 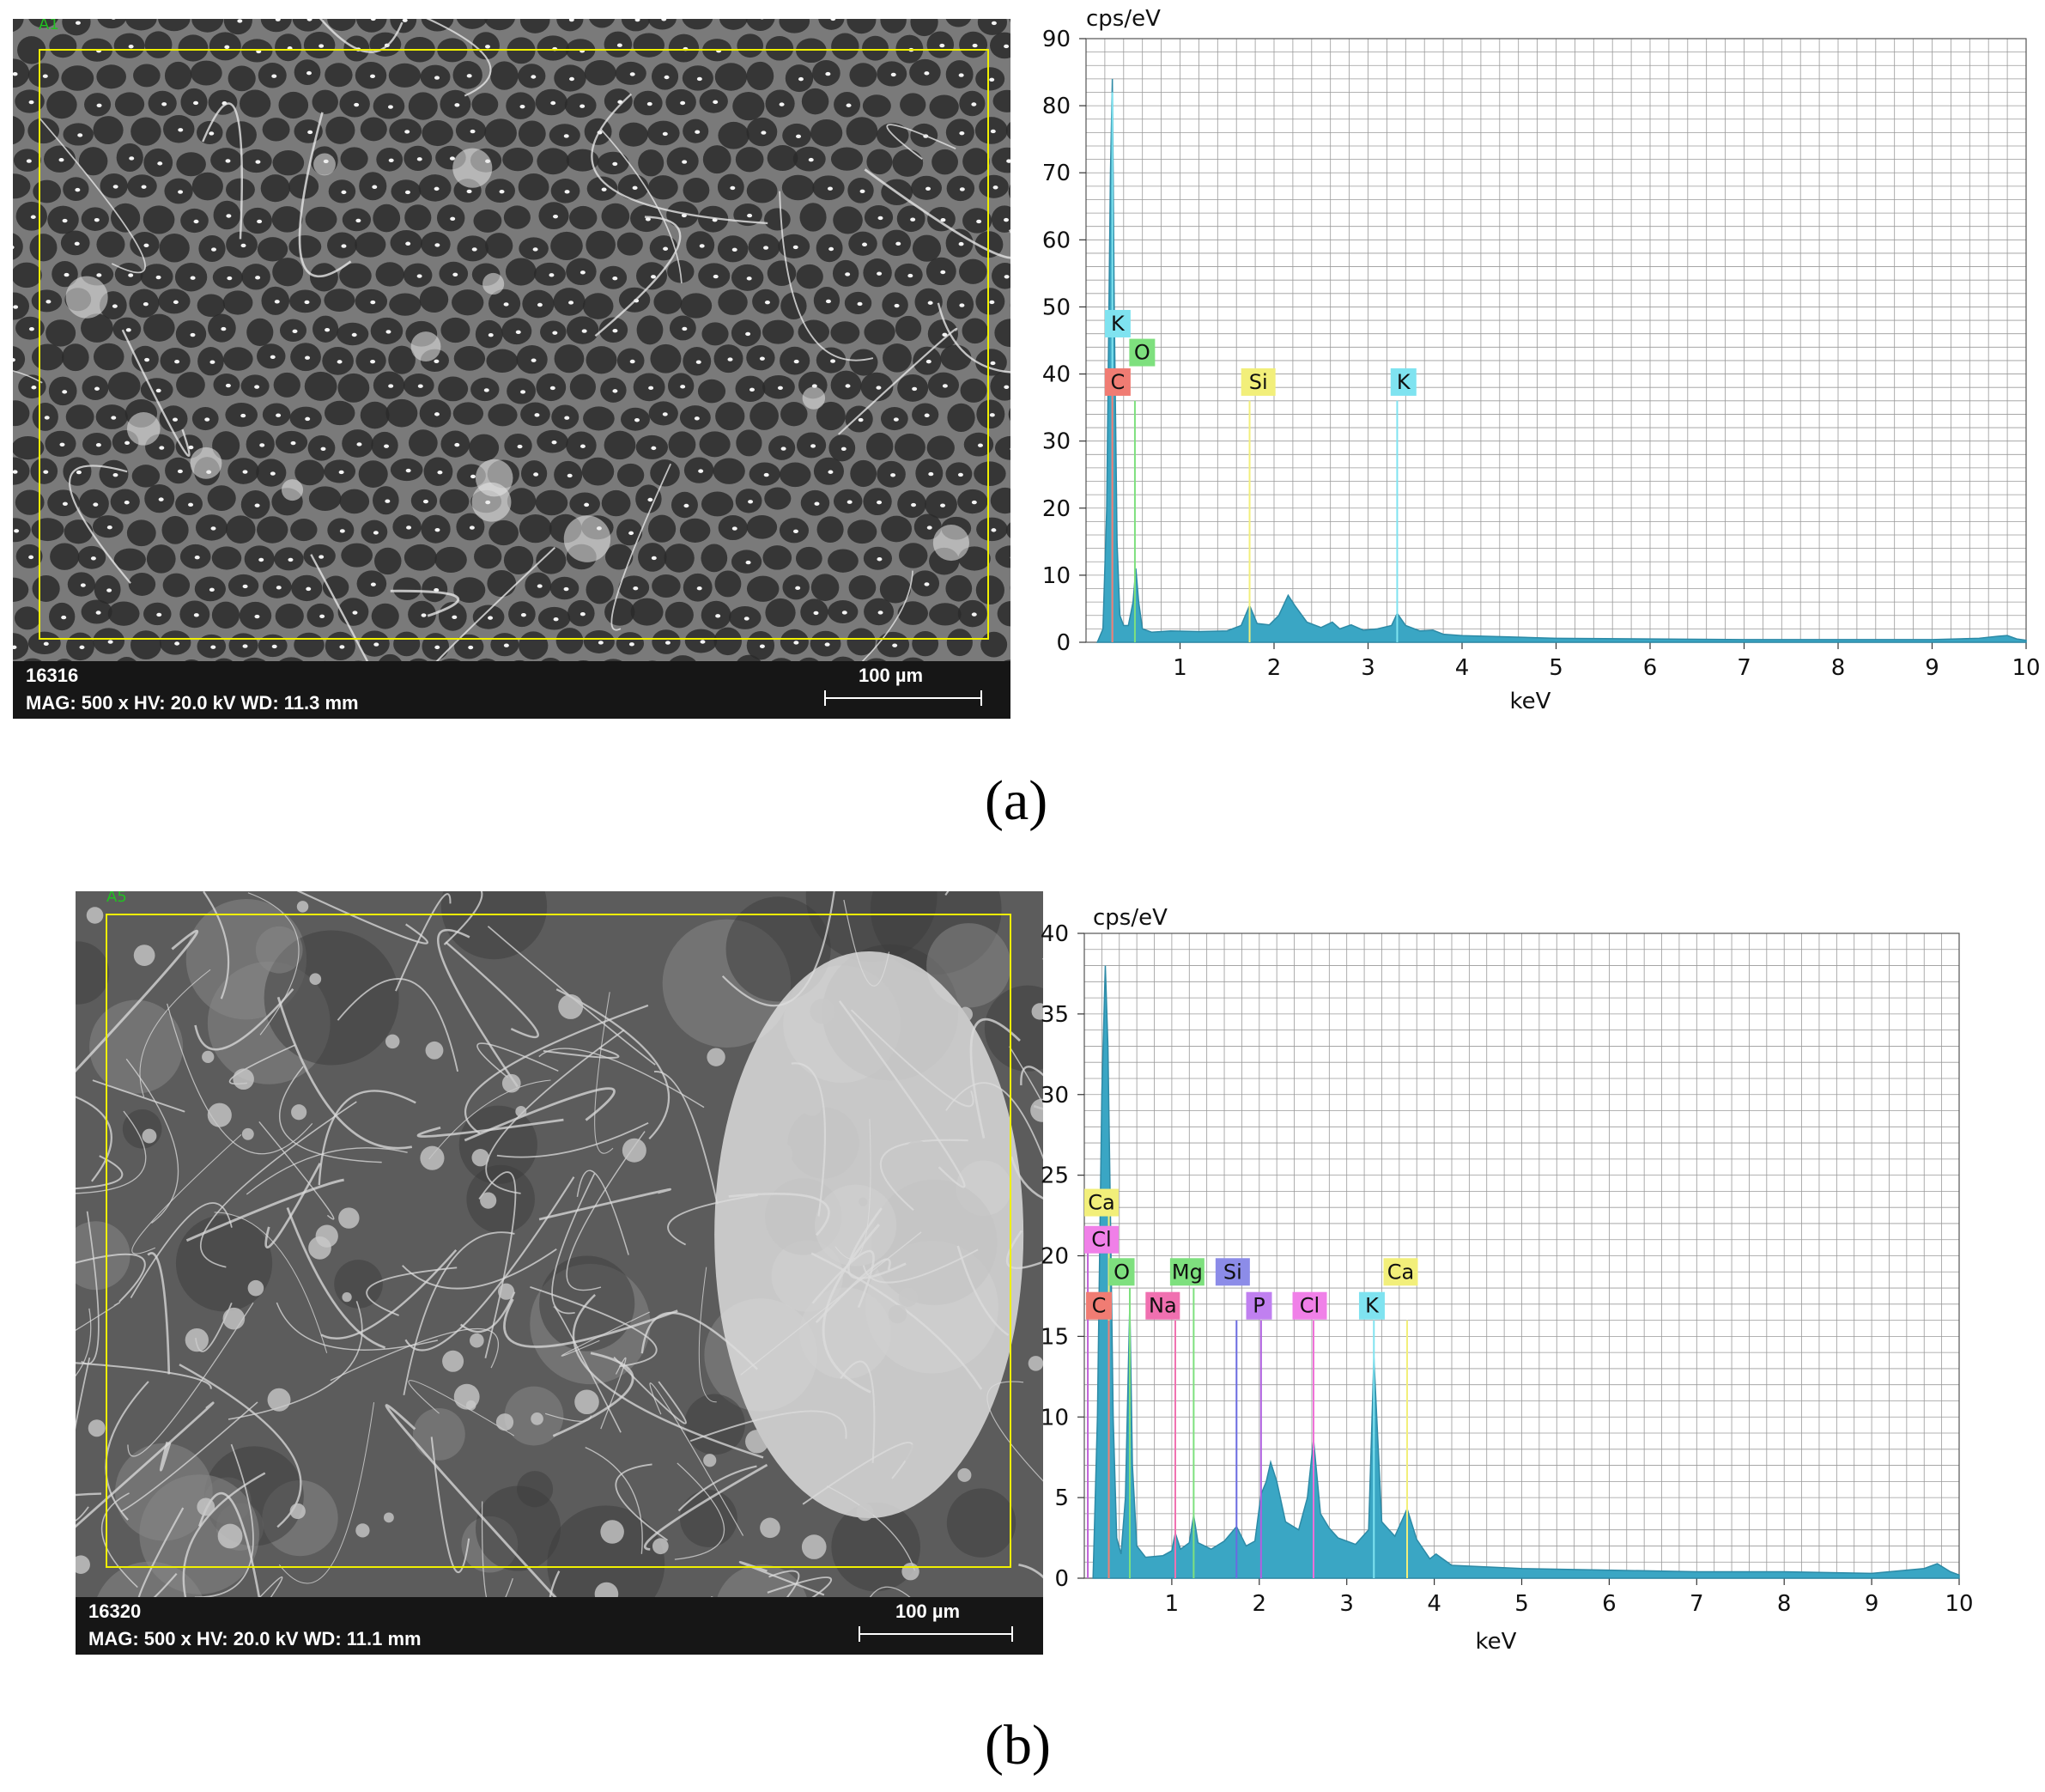 I want to click on element-label: Na, so click(x=1162, y=1306).